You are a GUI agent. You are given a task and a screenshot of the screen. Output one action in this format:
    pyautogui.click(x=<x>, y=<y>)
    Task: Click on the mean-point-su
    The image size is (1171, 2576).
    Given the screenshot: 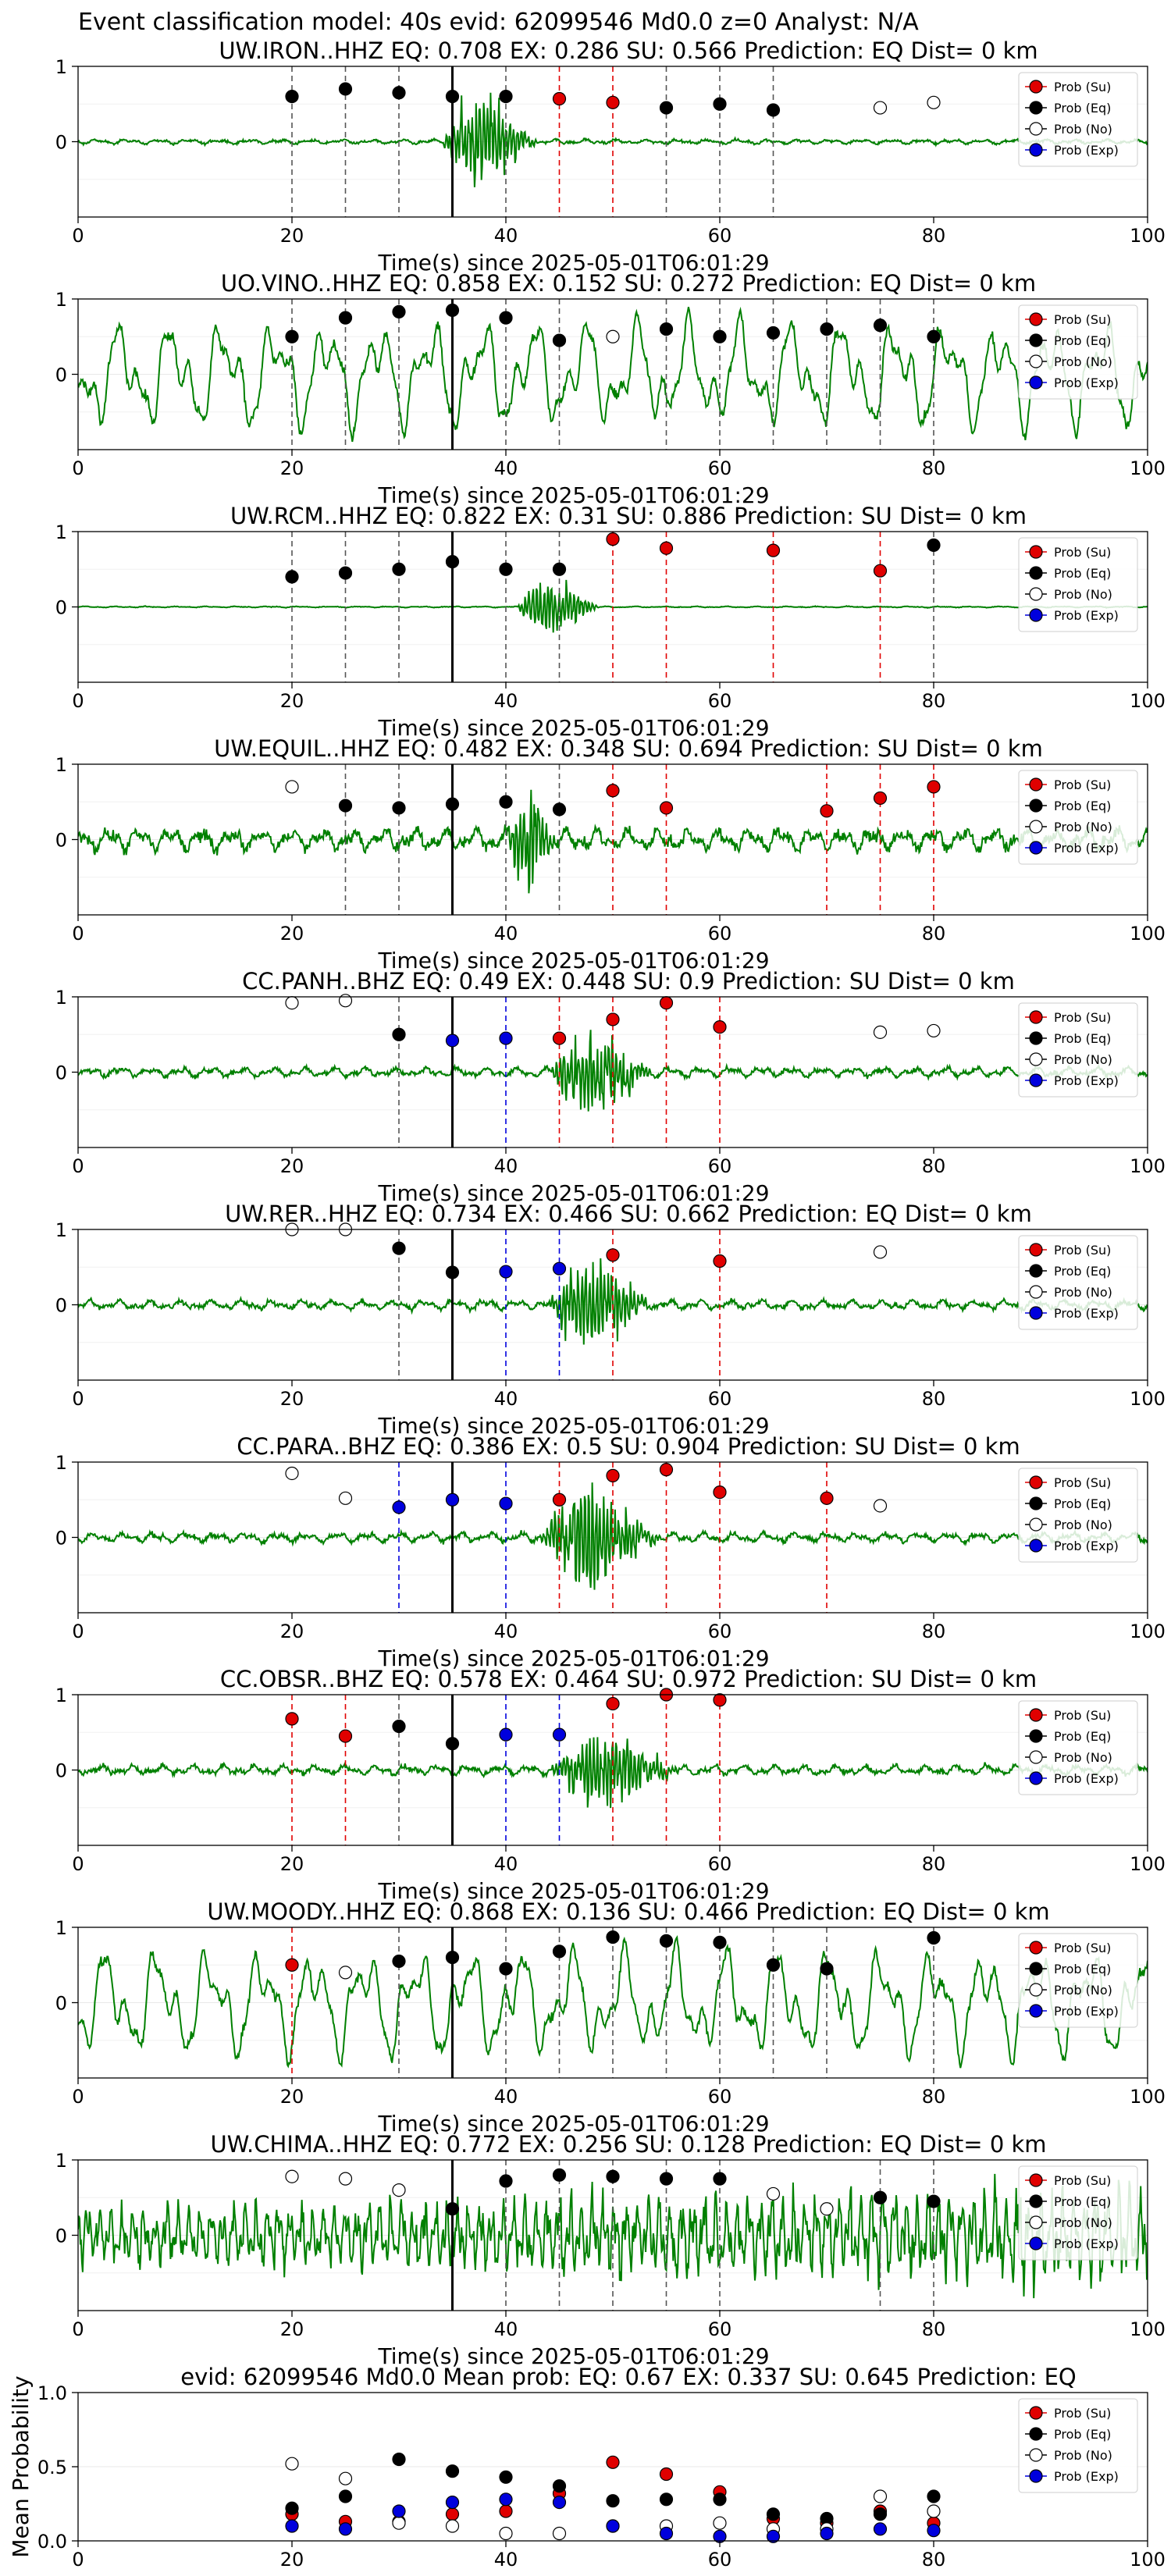 What is the action you would take?
    pyautogui.click(x=506, y=2511)
    